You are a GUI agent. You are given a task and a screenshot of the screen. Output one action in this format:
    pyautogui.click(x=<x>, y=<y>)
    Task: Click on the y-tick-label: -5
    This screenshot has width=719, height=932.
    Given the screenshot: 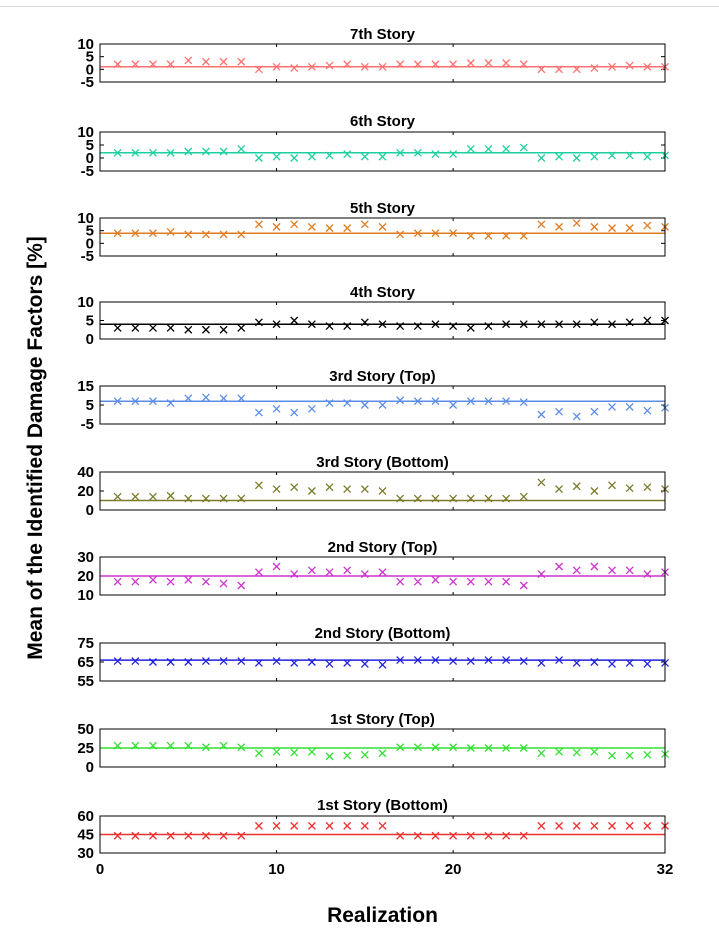 What is the action you would take?
    pyautogui.click(x=87, y=256)
    